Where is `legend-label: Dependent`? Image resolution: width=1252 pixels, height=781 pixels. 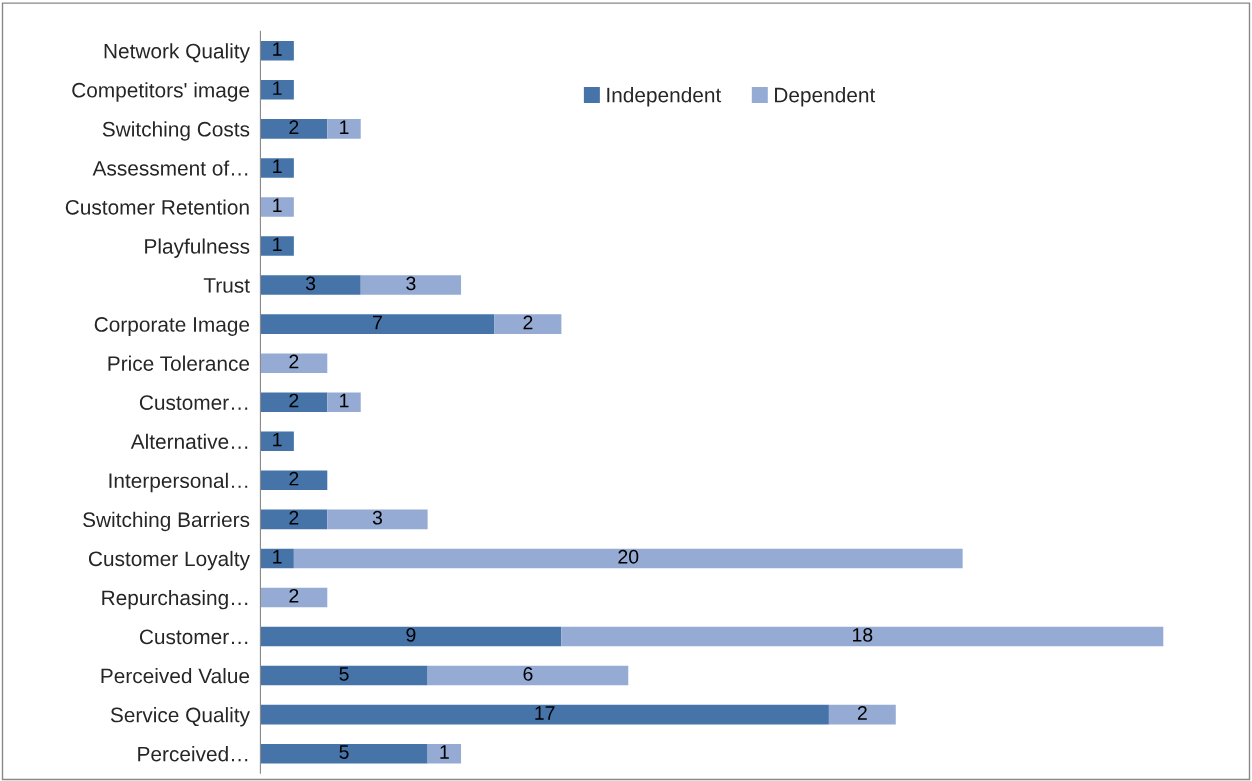
legend-label: Dependent is located at coordinates (825, 97).